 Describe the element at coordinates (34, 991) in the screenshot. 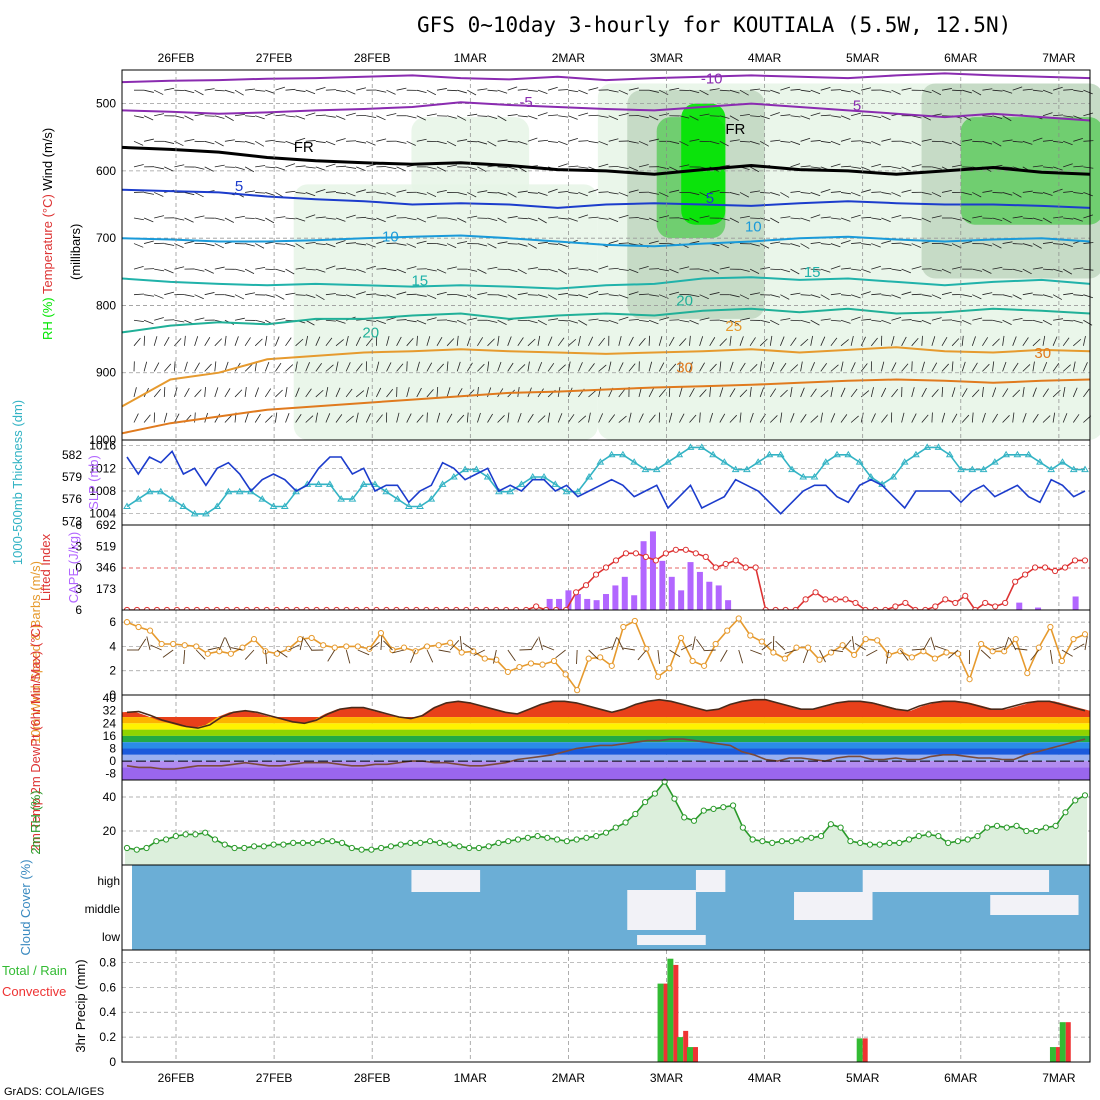

I see `precip-conv-label: Convective` at that location.